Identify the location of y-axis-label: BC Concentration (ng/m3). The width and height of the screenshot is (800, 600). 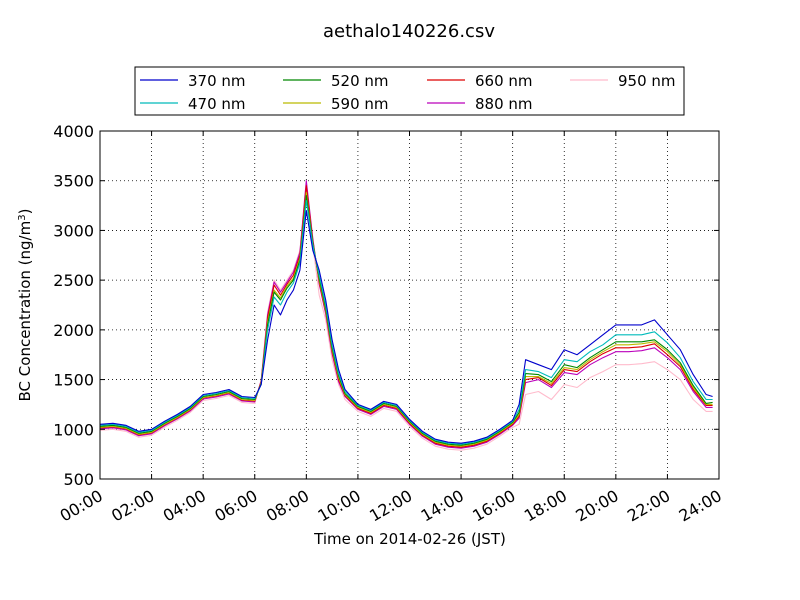
(25, 305).